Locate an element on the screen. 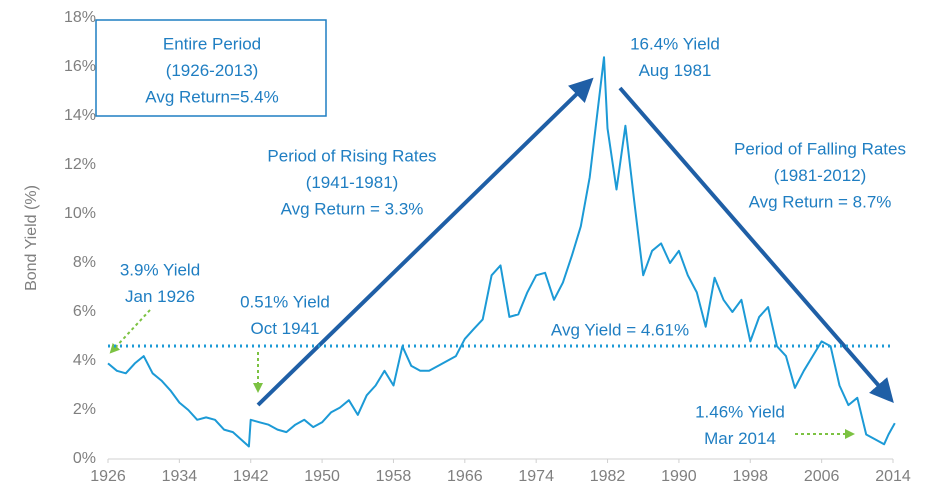 The height and width of the screenshot is (492, 932). annotation: Avg Return = 8.7% is located at coordinates (820, 201).